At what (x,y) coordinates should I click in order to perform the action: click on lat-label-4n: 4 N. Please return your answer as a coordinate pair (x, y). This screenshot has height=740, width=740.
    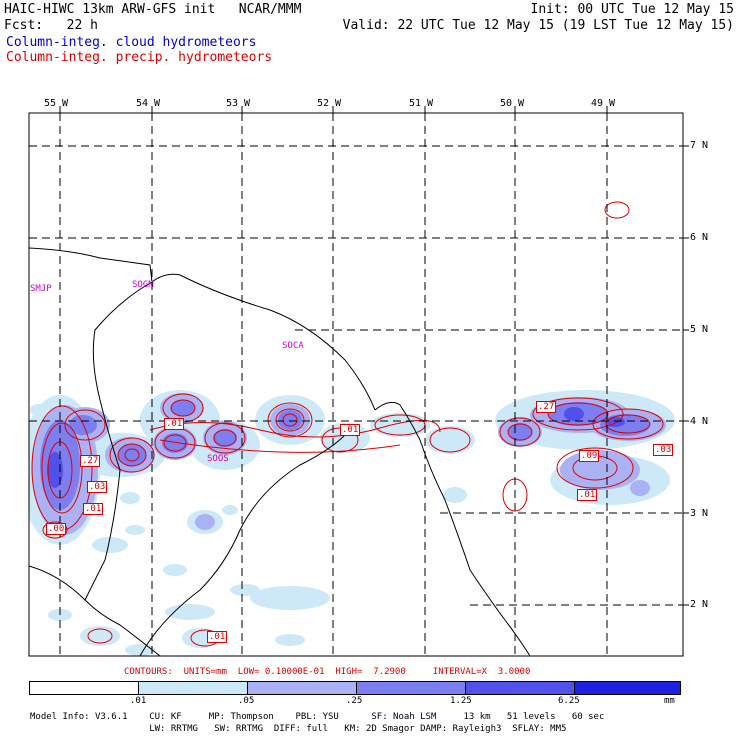
    Looking at the image, I should click on (699, 421).